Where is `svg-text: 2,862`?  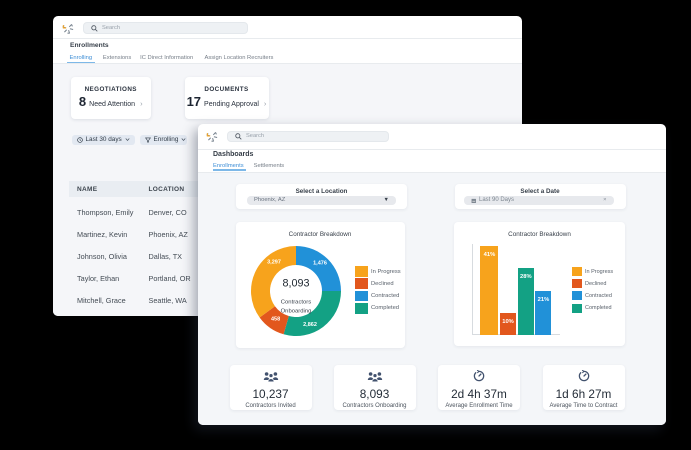
svg-text: 2,862 is located at coordinates (310, 325).